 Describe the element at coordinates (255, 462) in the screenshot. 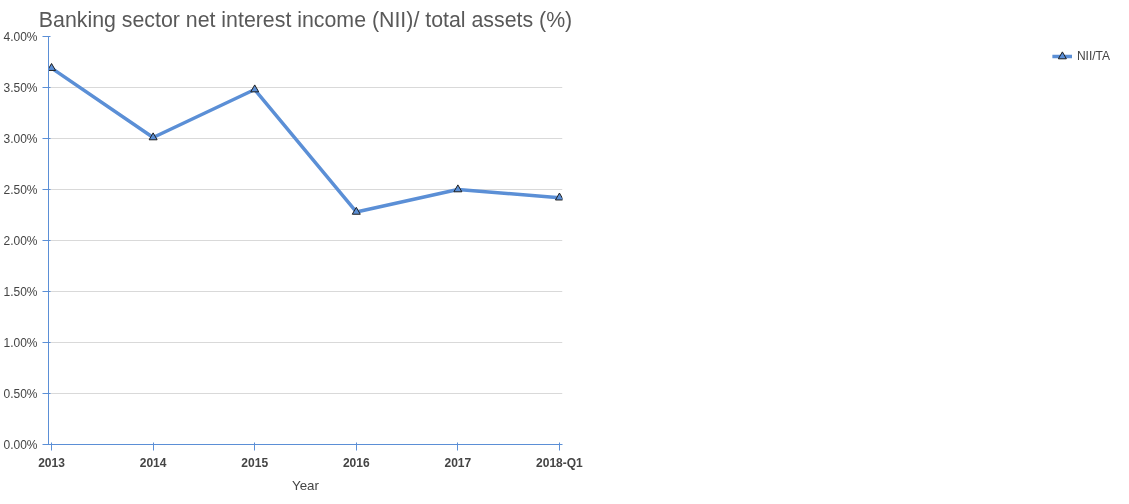

I see `x-tick-label: 2015` at that location.